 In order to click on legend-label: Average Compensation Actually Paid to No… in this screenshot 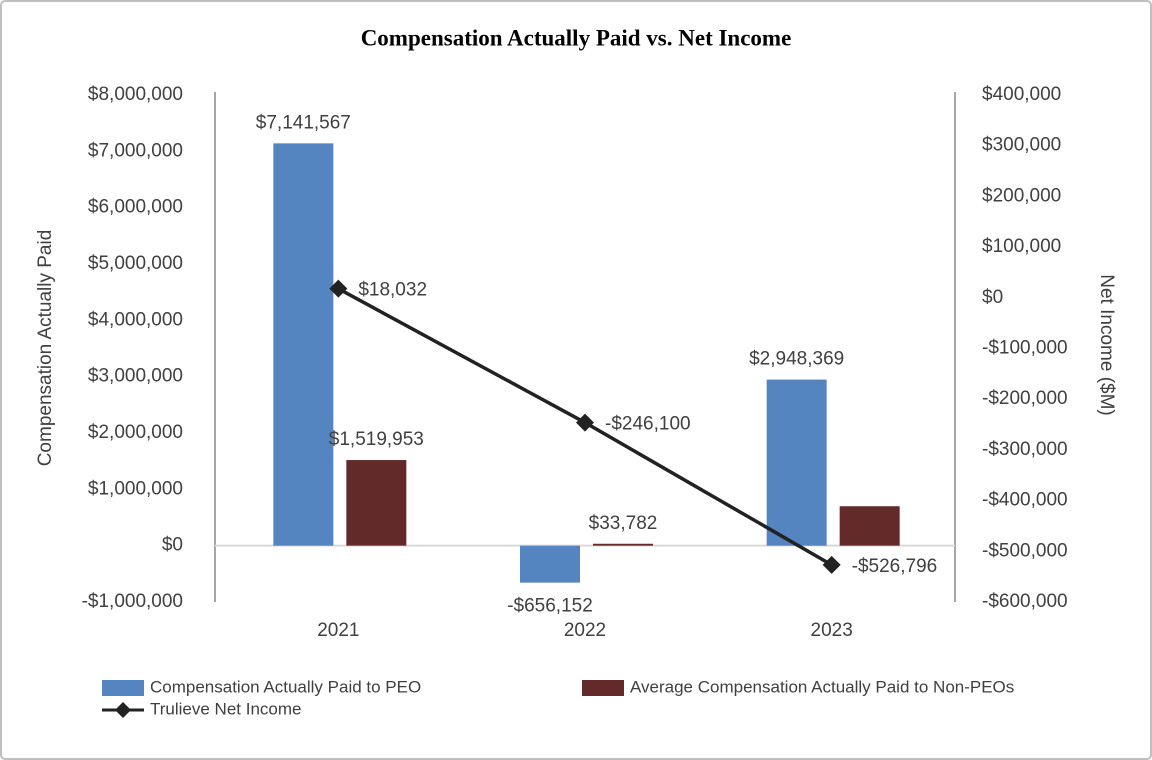, I will do `click(822, 686)`.